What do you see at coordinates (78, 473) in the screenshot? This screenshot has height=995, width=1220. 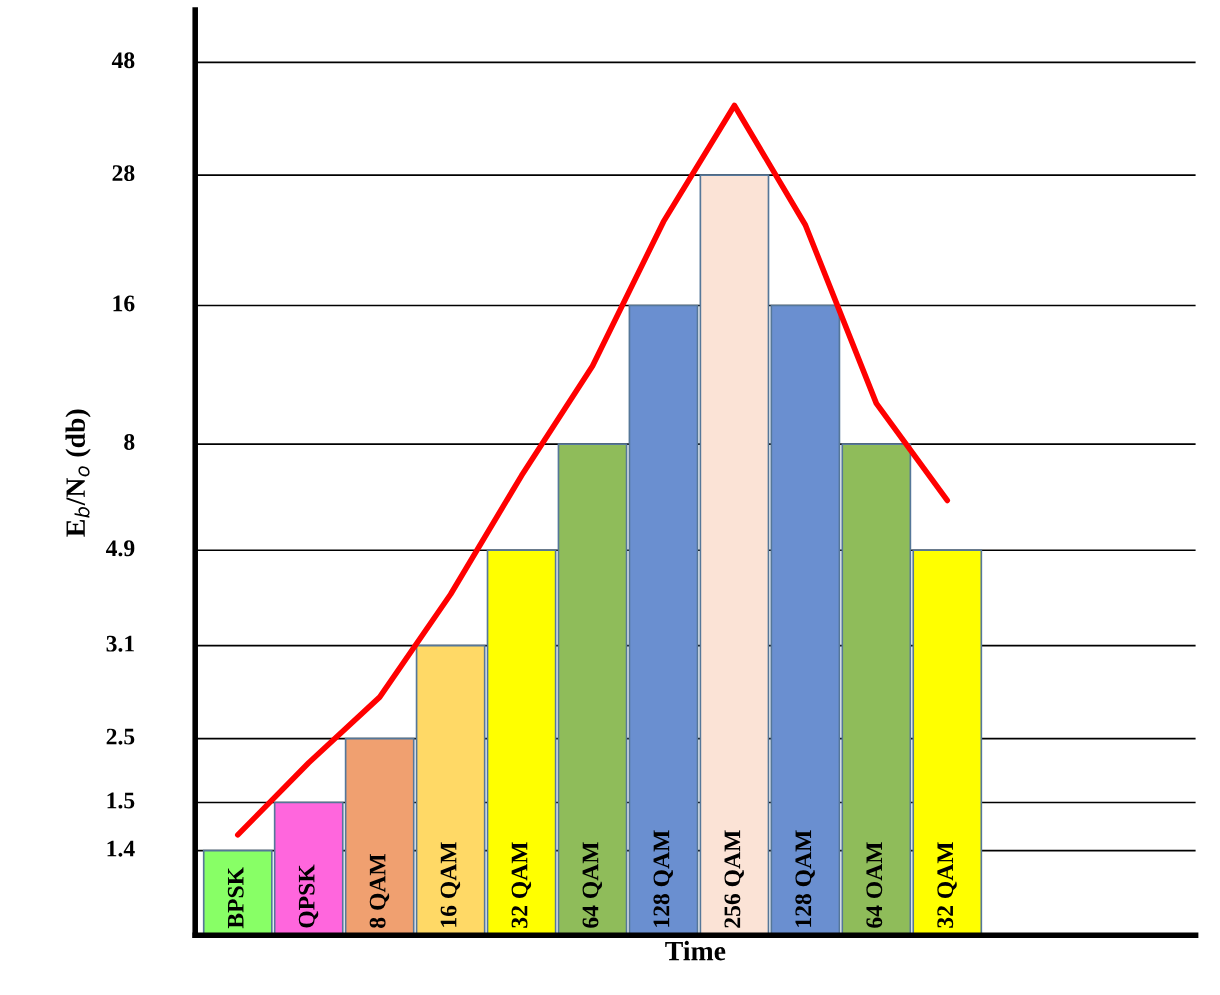 I see `y-axis-title: E$_{b}$/N$_{o}$ (db)` at bounding box center [78, 473].